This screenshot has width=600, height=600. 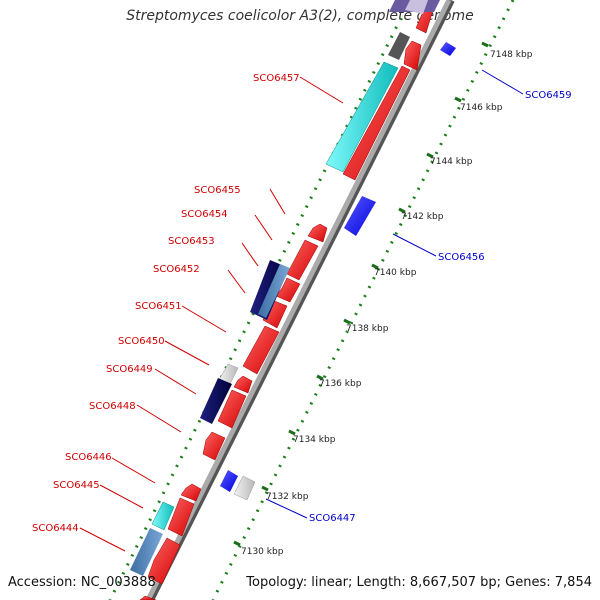 I want to click on gene-label-sco6450: SCO6450, so click(x=141, y=341).